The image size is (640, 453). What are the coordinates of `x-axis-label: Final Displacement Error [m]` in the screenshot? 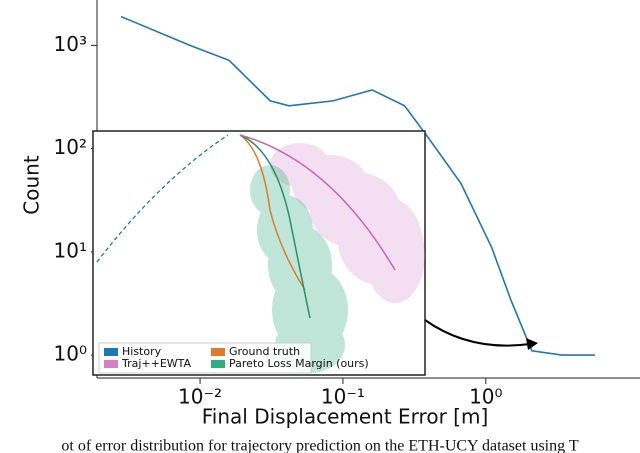 It's located at (345, 417).